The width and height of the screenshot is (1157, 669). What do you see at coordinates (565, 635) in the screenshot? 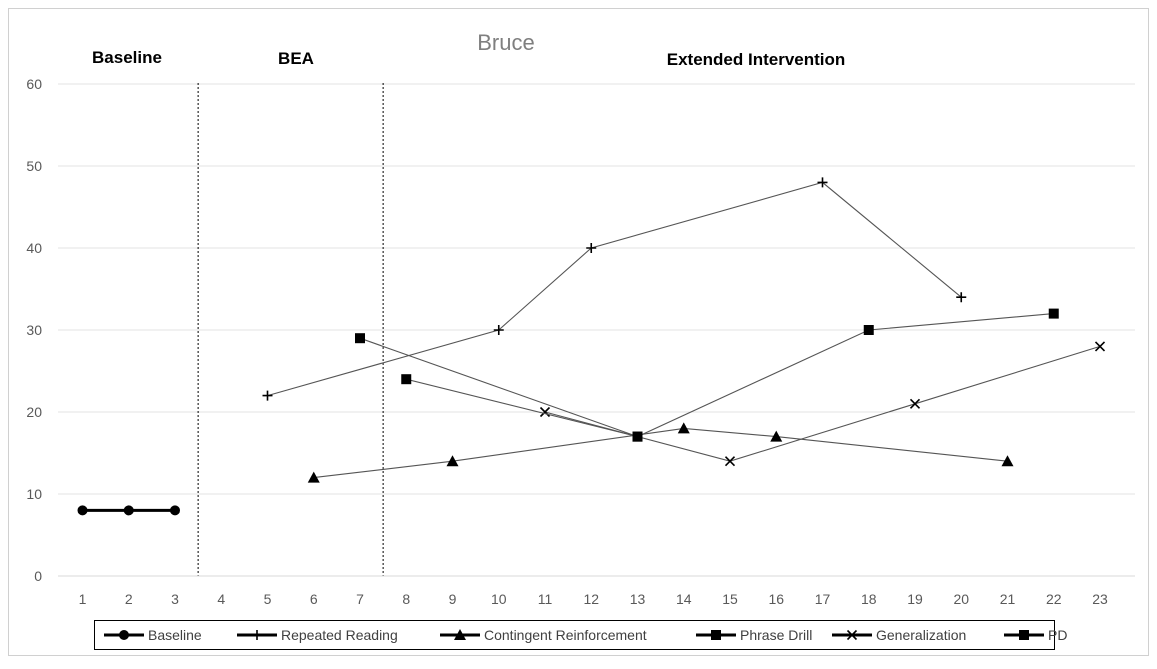
I see `legend-label: Contingent Reinforcement` at bounding box center [565, 635].